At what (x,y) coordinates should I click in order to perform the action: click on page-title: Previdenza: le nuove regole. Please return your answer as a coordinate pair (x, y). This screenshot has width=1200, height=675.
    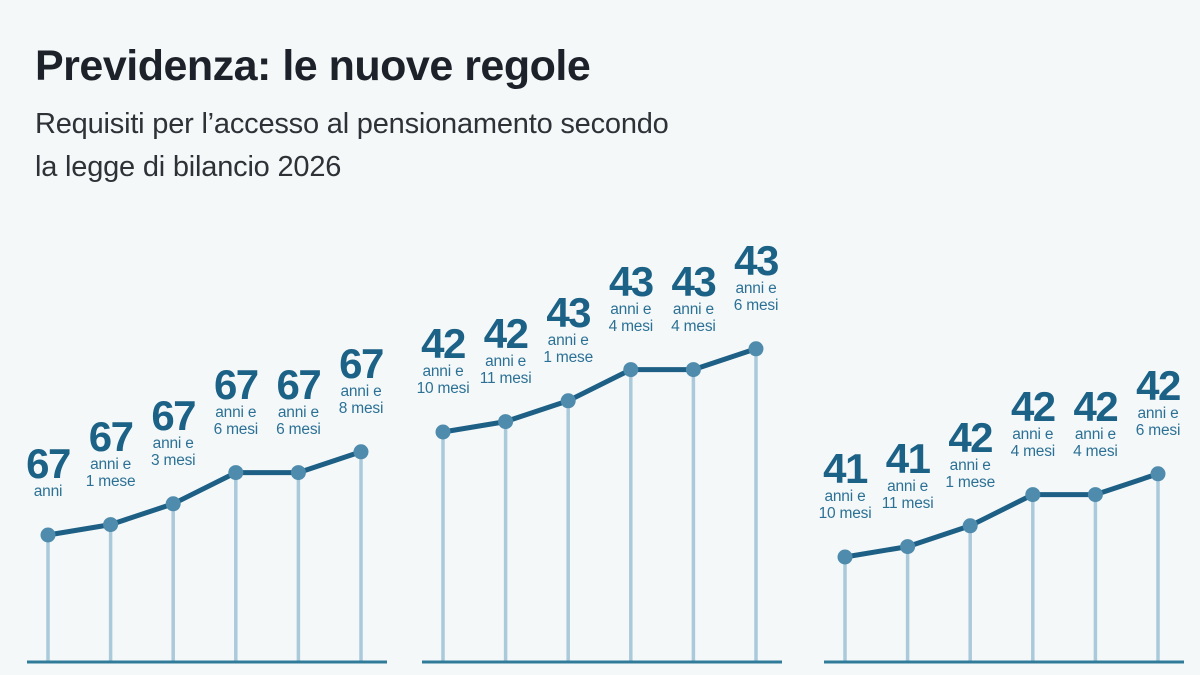
    Looking at the image, I should click on (313, 66).